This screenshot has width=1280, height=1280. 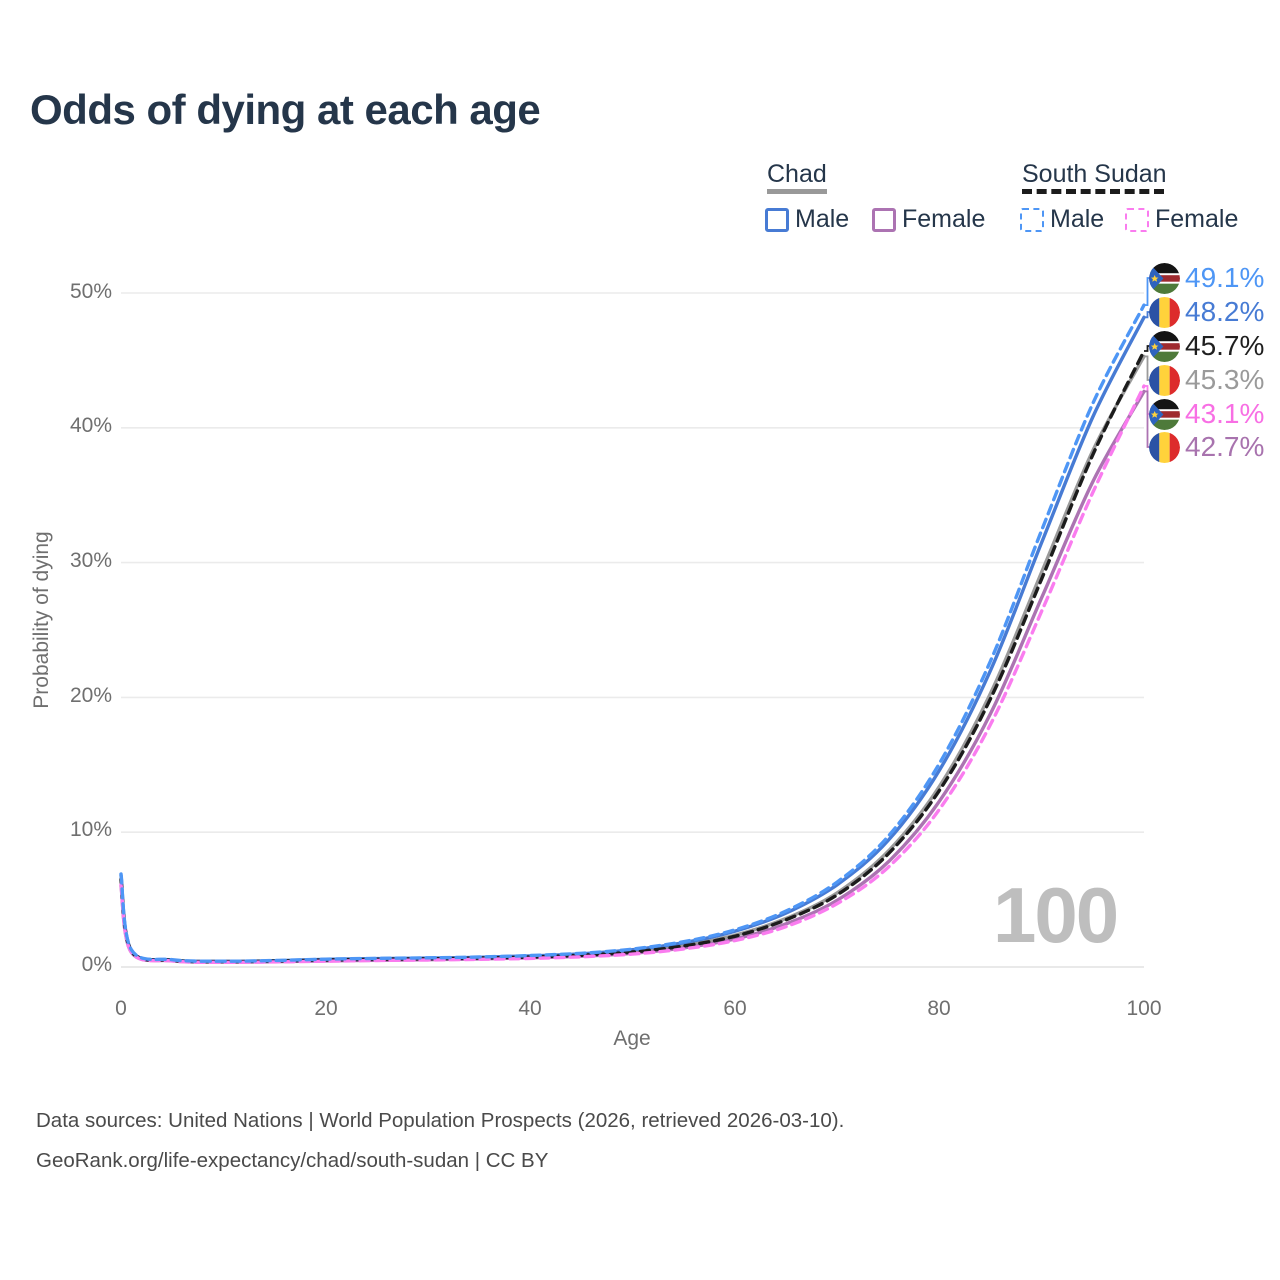 I want to click on legend-group-south-sudan: South Sudan, so click(x=1094, y=174).